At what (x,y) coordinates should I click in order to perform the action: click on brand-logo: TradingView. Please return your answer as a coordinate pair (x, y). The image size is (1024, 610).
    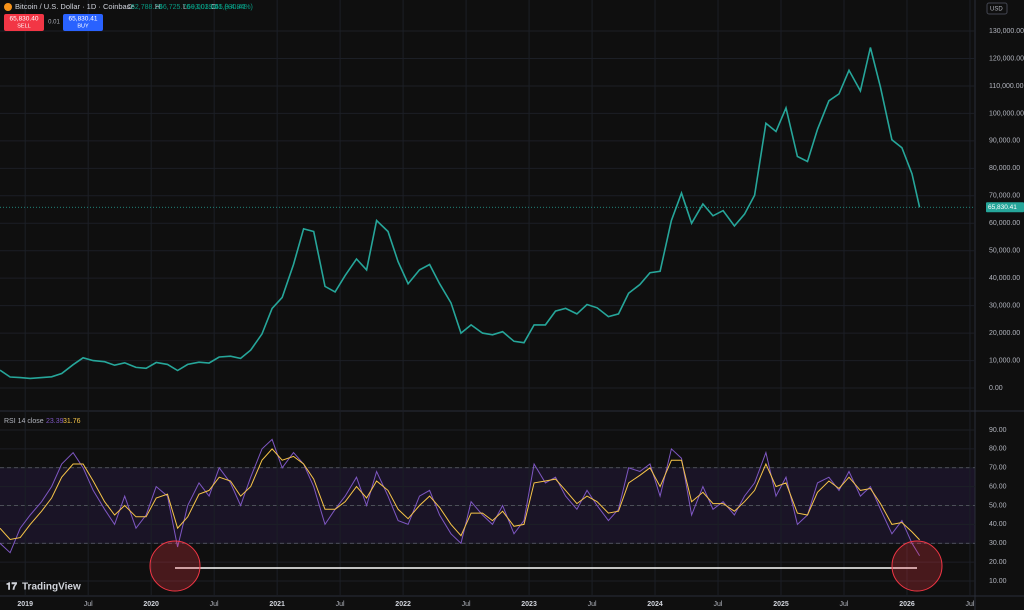
    Looking at the image, I should click on (51, 587).